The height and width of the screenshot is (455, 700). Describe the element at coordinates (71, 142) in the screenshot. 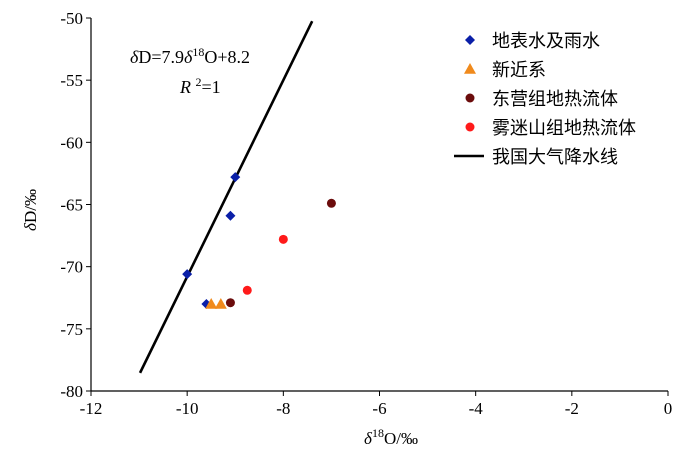

I see `y-tick-label: -60` at that location.